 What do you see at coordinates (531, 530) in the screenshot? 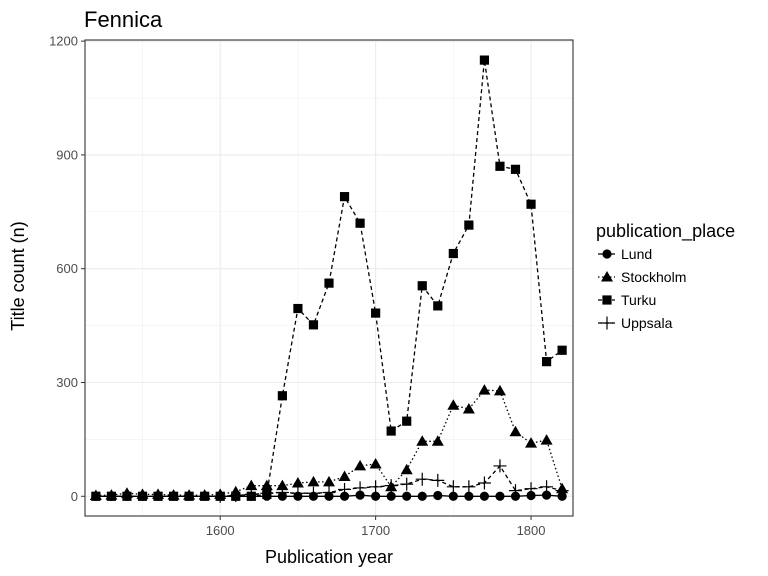
I see `x-tick-label: 1800` at bounding box center [531, 530].